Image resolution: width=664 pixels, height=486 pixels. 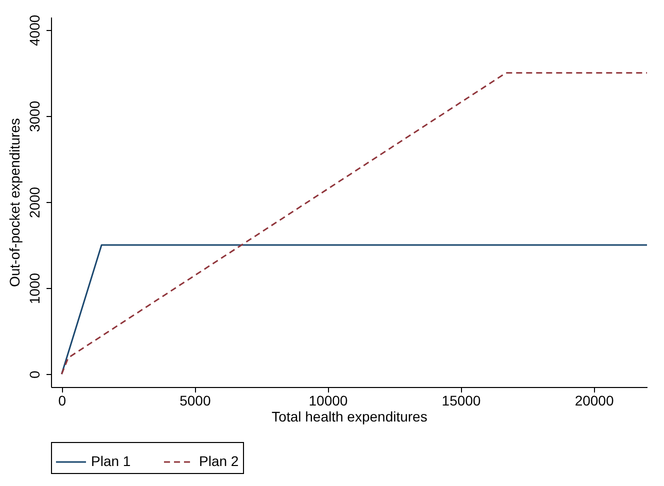 I want to click on y-tick-label: 4000, so click(x=34, y=30).